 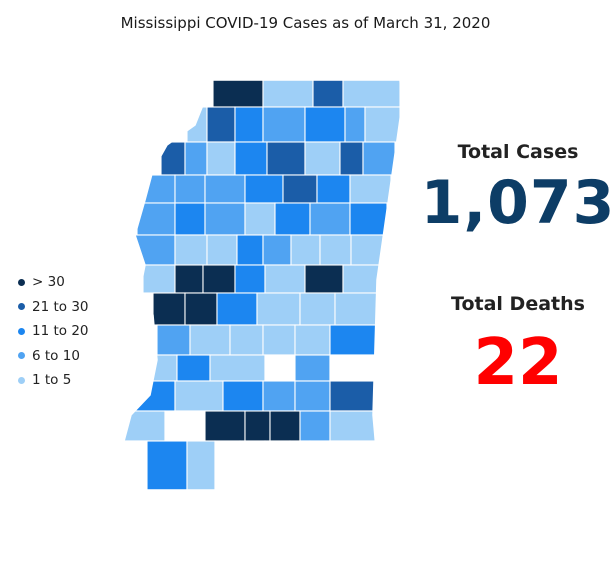 What do you see at coordinates (60, 306) in the screenshot?
I see `legend-label: 21 to 30` at bounding box center [60, 306].